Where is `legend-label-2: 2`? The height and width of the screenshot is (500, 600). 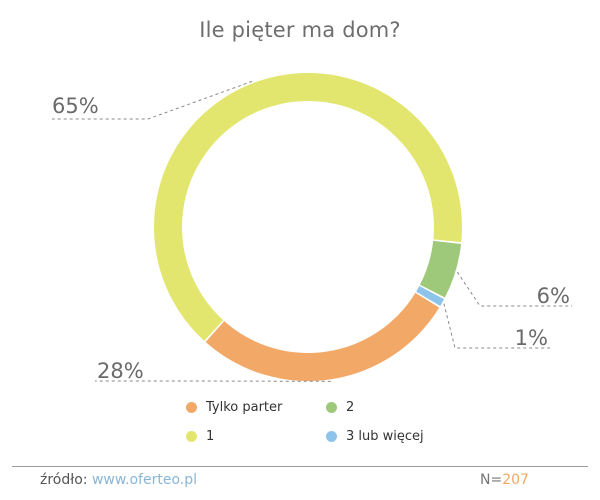 legend-label-2: 2 is located at coordinates (350, 407).